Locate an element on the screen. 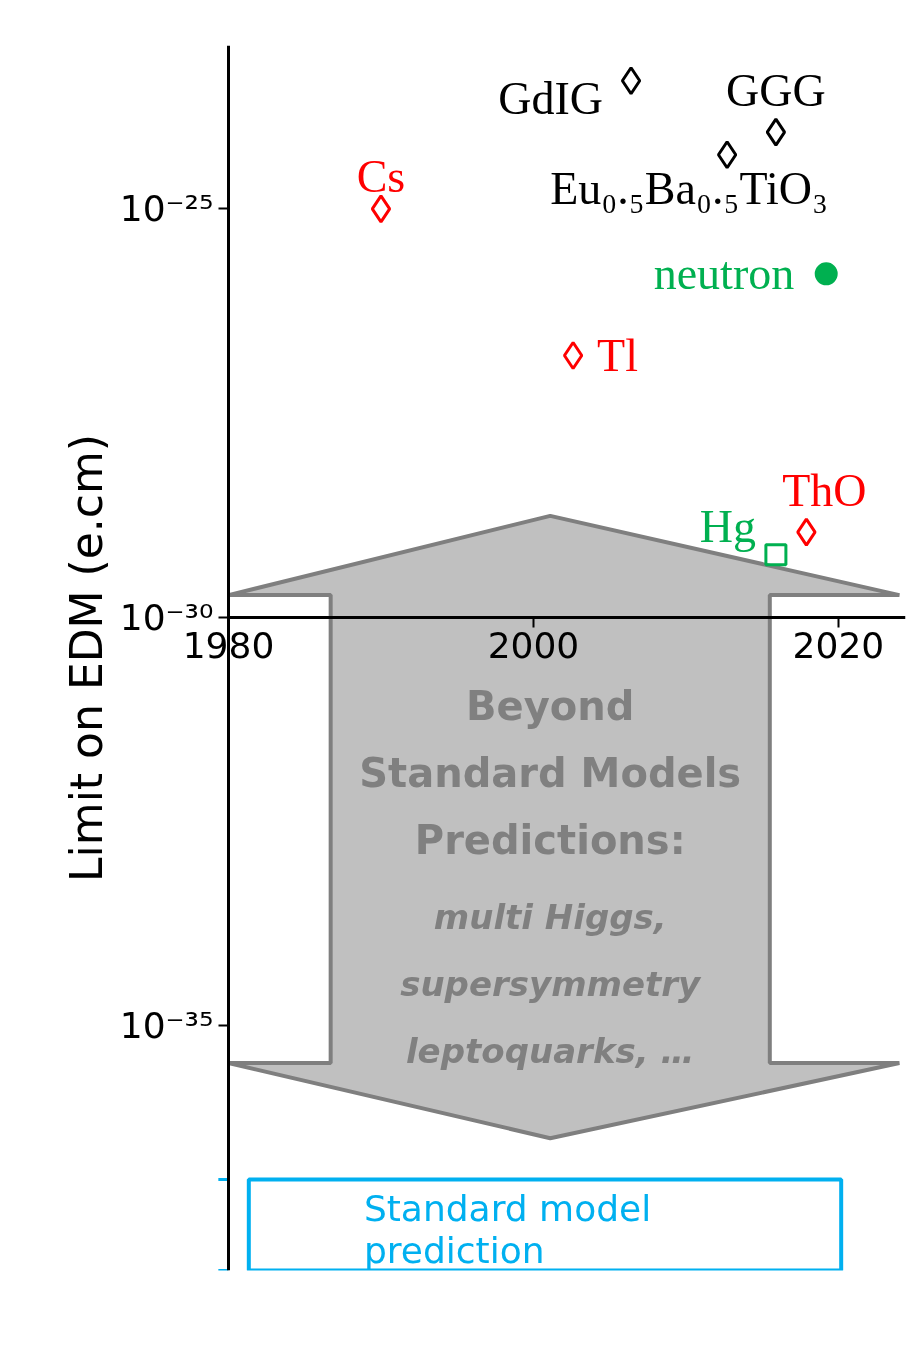 This screenshot has width=909, height=1349. x-tick-label: 2000 is located at coordinates (533, 646).